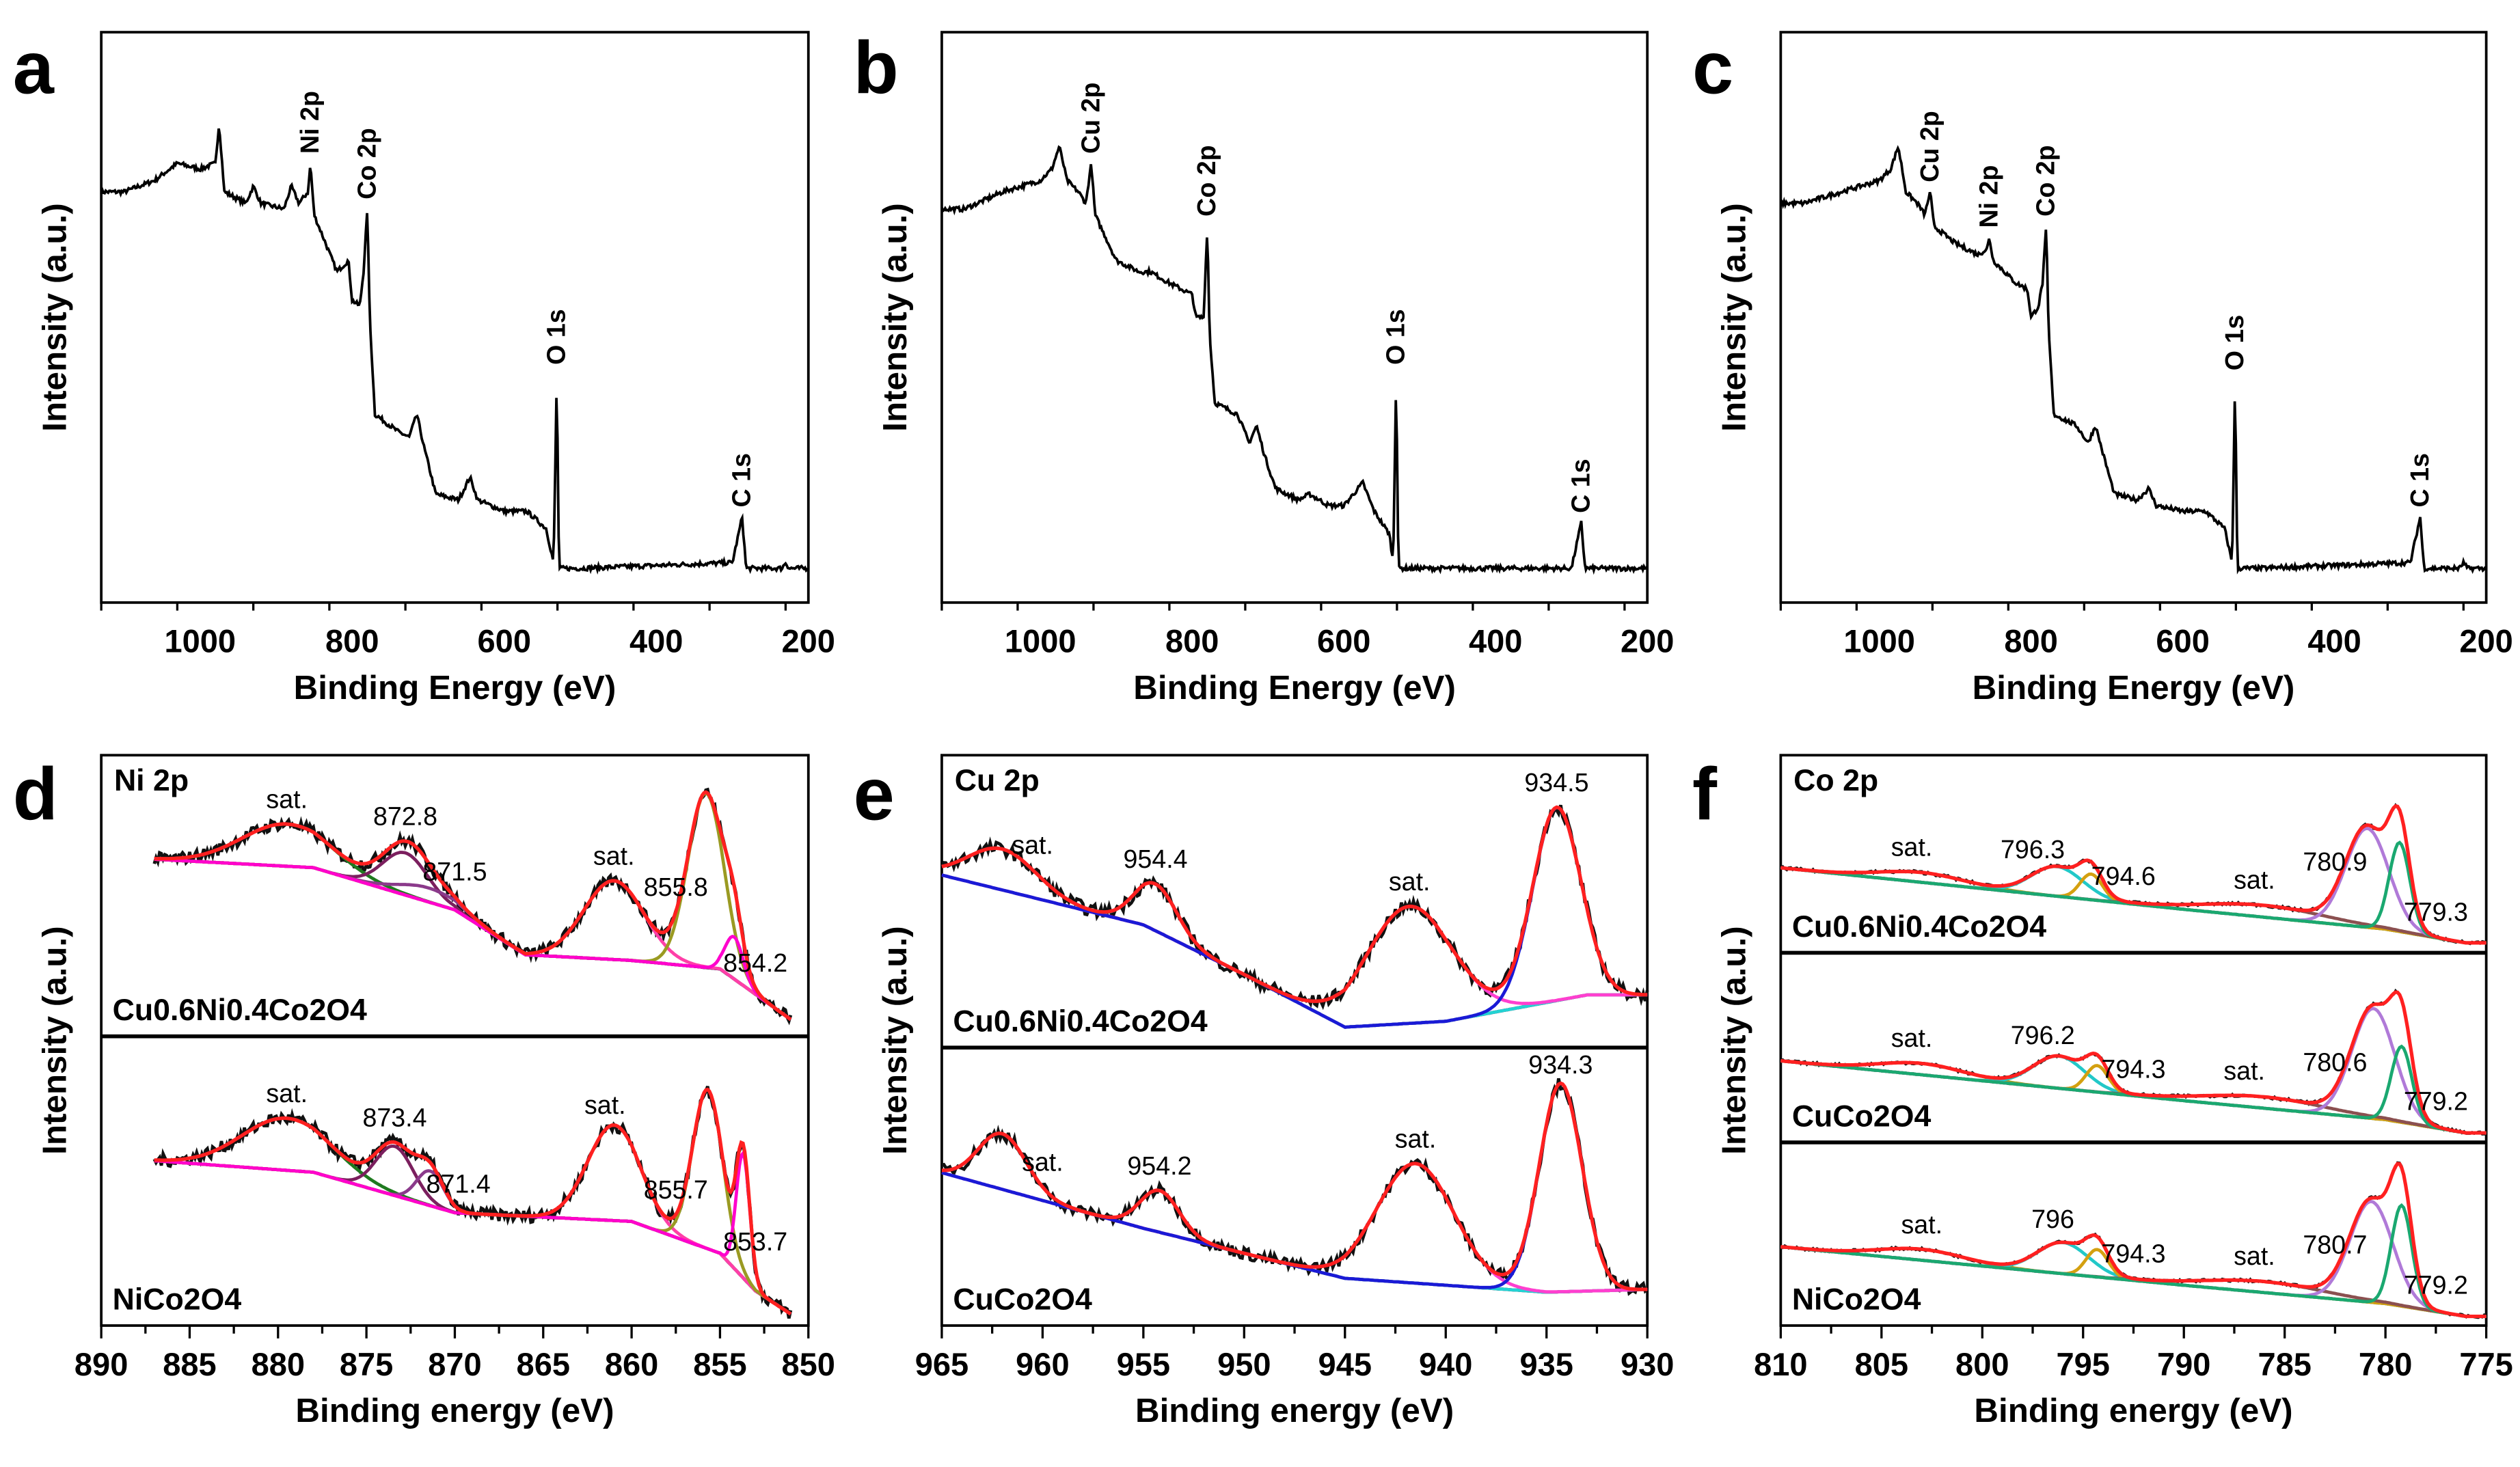  What do you see at coordinates (1919, 927) in the screenshot?
I see `sample-label: Cu0.6Ni0.4Co2O4` at bounding box center [1919, 927].